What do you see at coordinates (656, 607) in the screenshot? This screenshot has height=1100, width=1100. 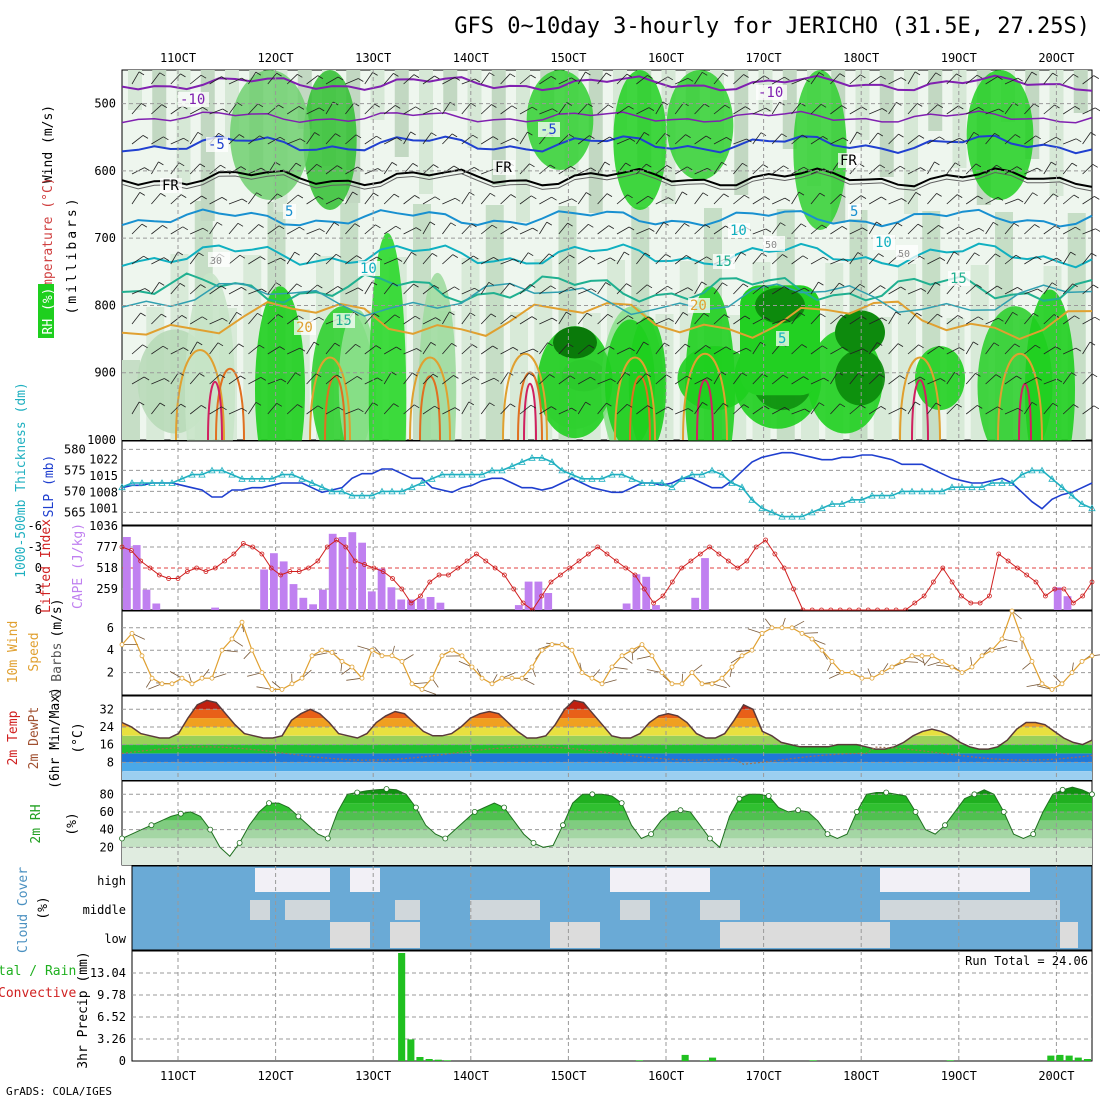 I see `cape-bar` at bounding box center [656, 607].